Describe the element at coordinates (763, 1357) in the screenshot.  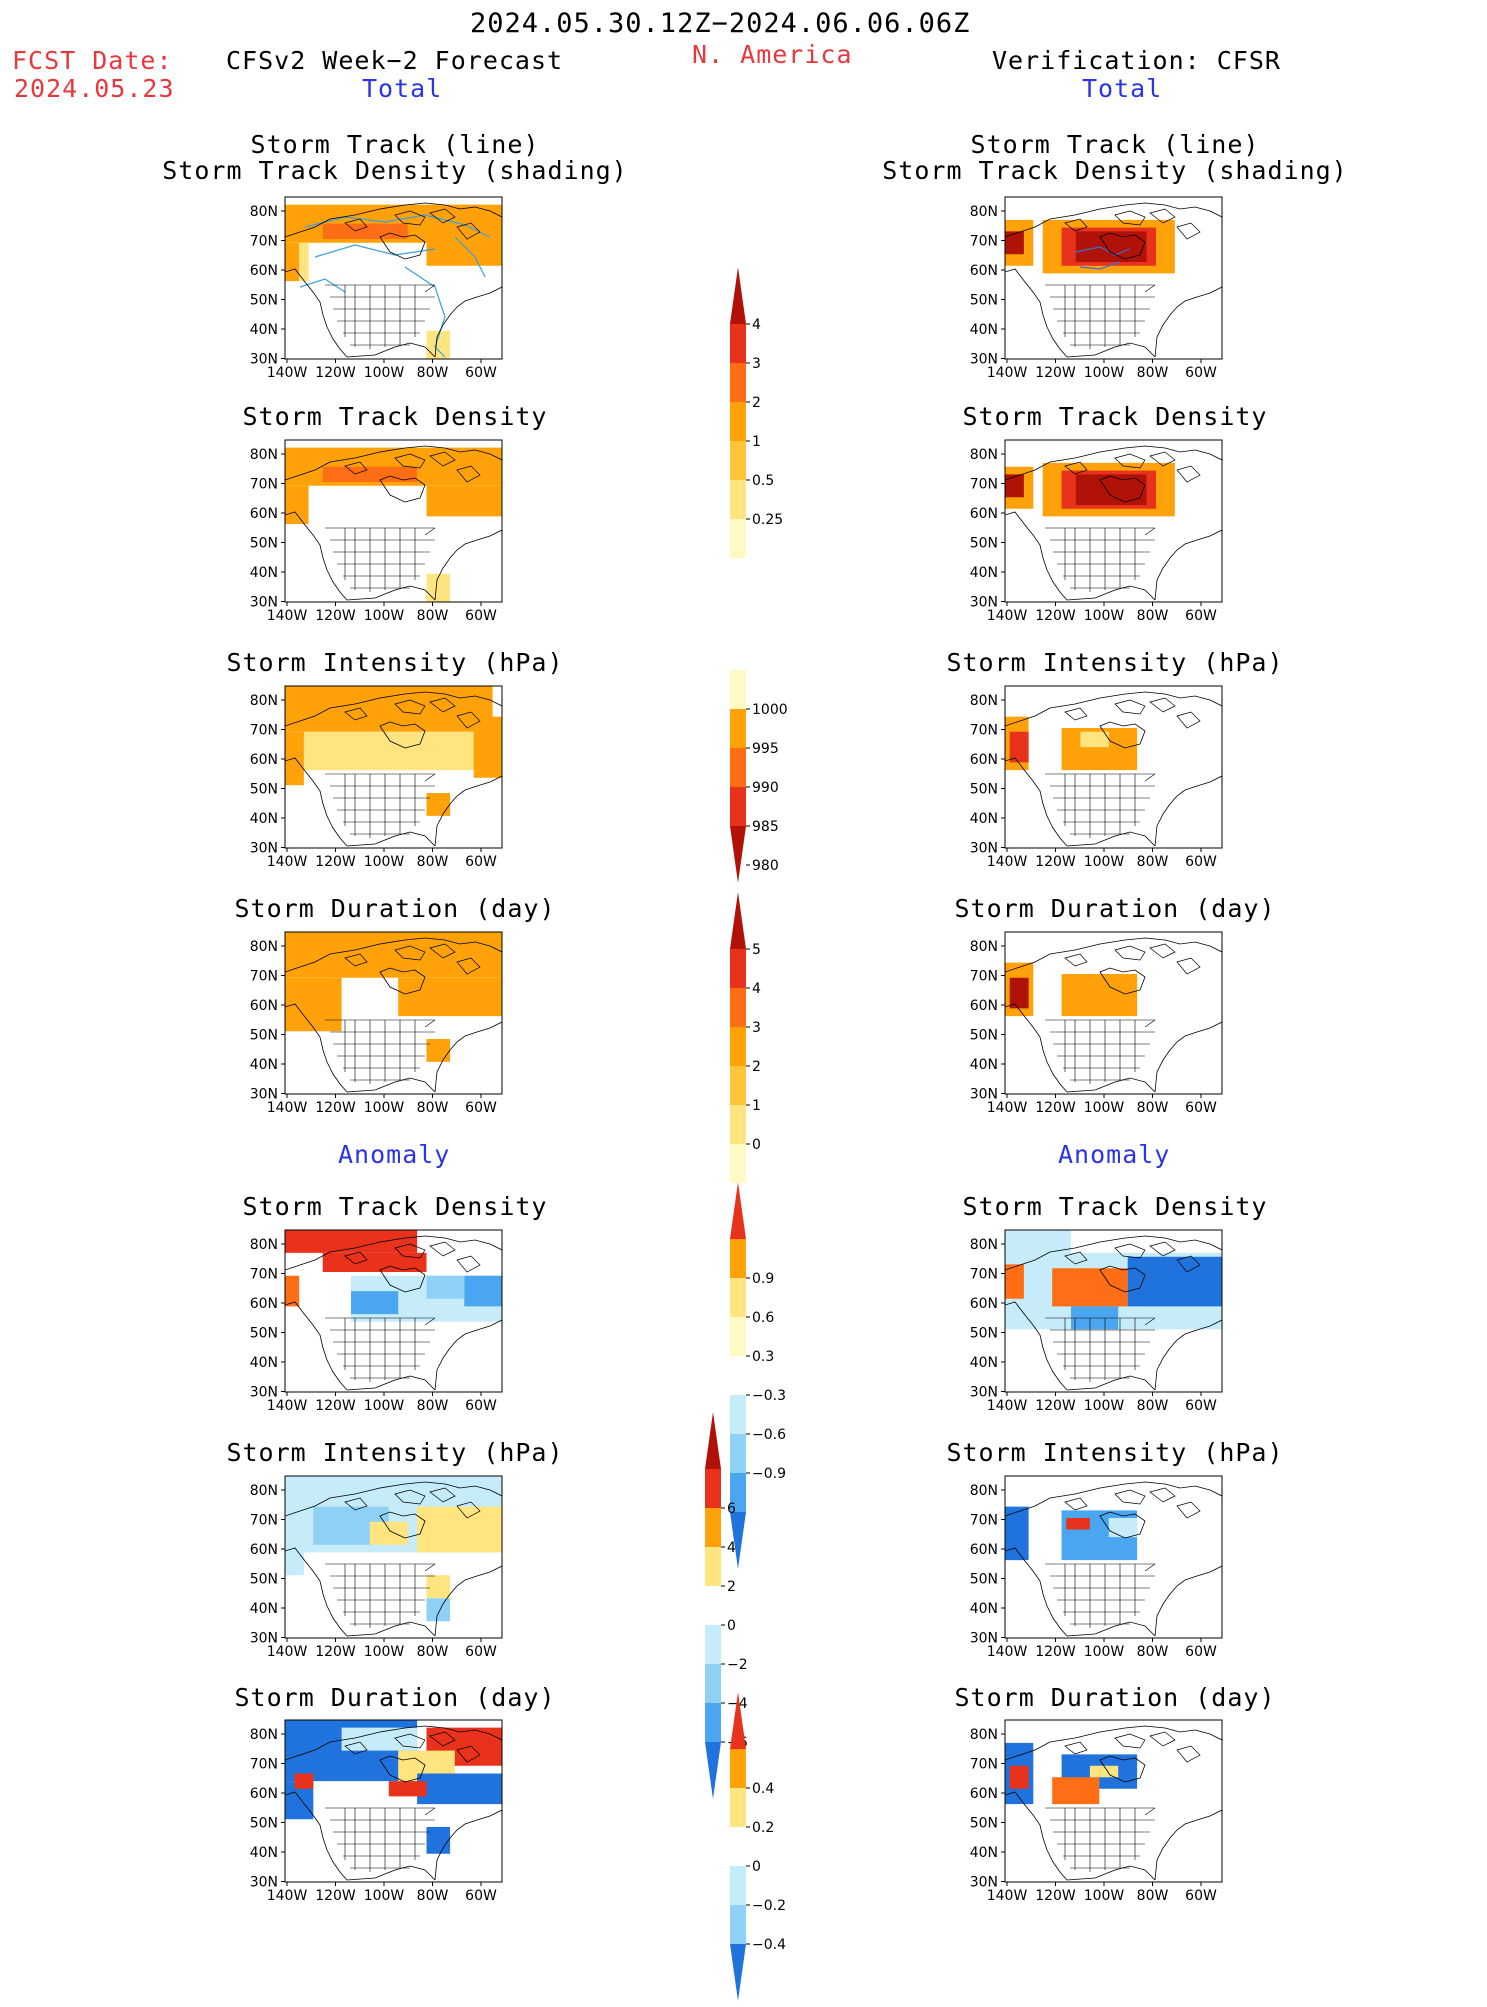
I see `colorbar-tick-label: 0.3` at that location.